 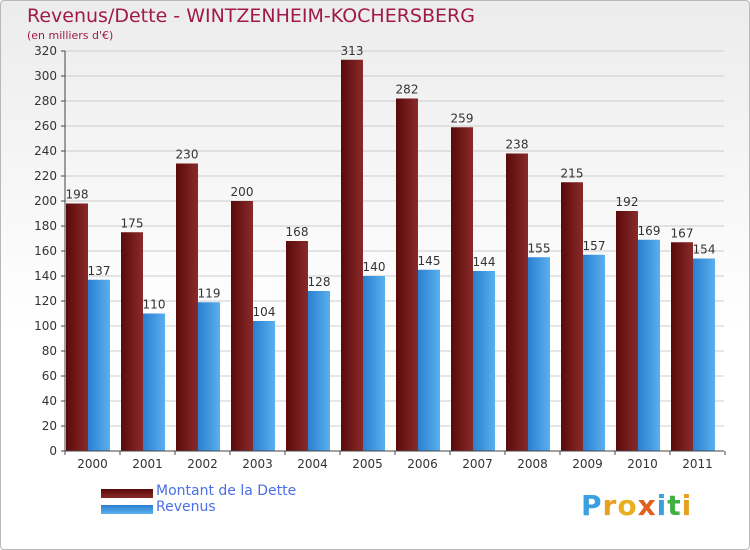 What do you see at coordinates (627, 505) in the screenshot?
I see `logo-letter: o` at bounding box center [627, 505].